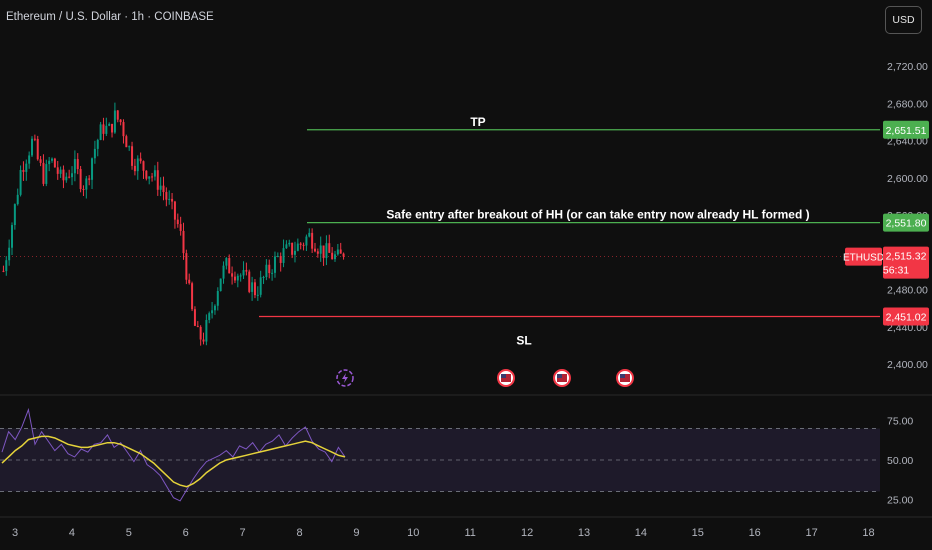 This screenshot has height=550, width=932. What do you see at coordinates (868, 533) in the screenshot?
I see `time-axis-label: 18` at bounding box center [868, 533].